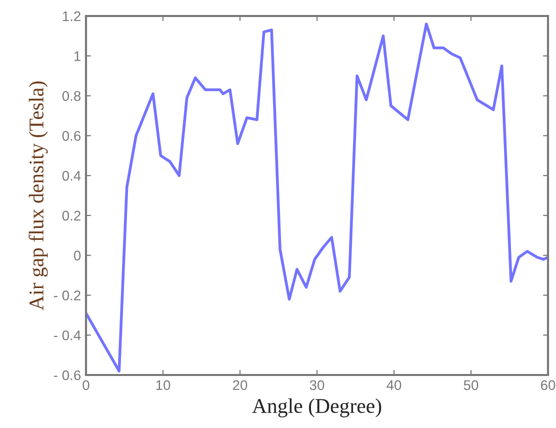 The width and height of the screenshot is (556, 428). I want to click on y-tick-label: 0.8, so click(71, 96).